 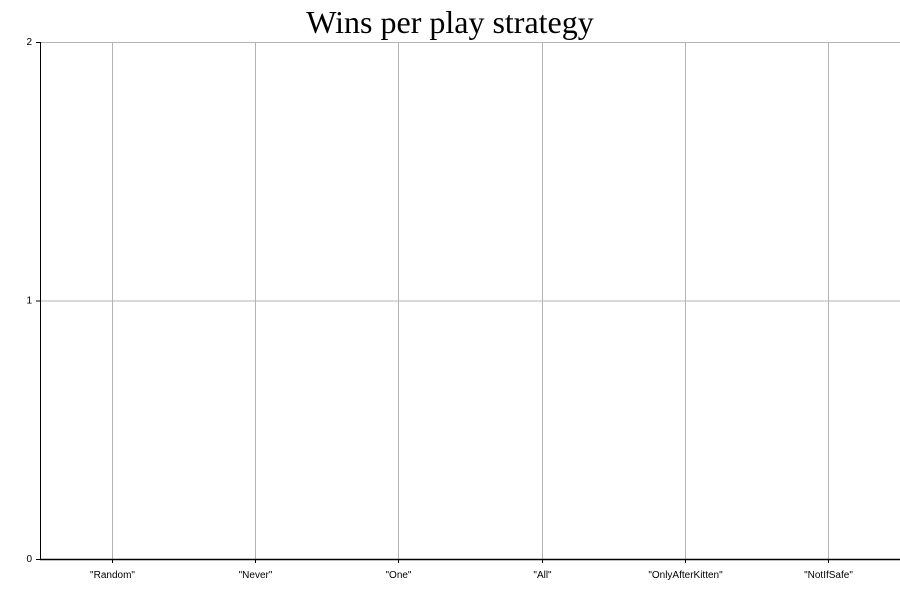 What do you see at coordinates (33, 301) in the screenshot?
I see `y-axis-ticks: 0 1 2` at bounding box center [33, 301].